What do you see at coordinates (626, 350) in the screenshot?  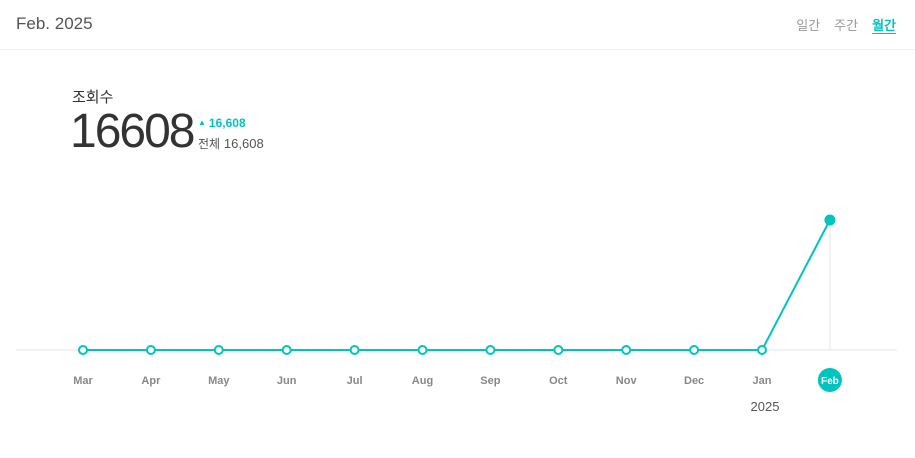 I see `data-point-nov` at bounding box center [626, 350].